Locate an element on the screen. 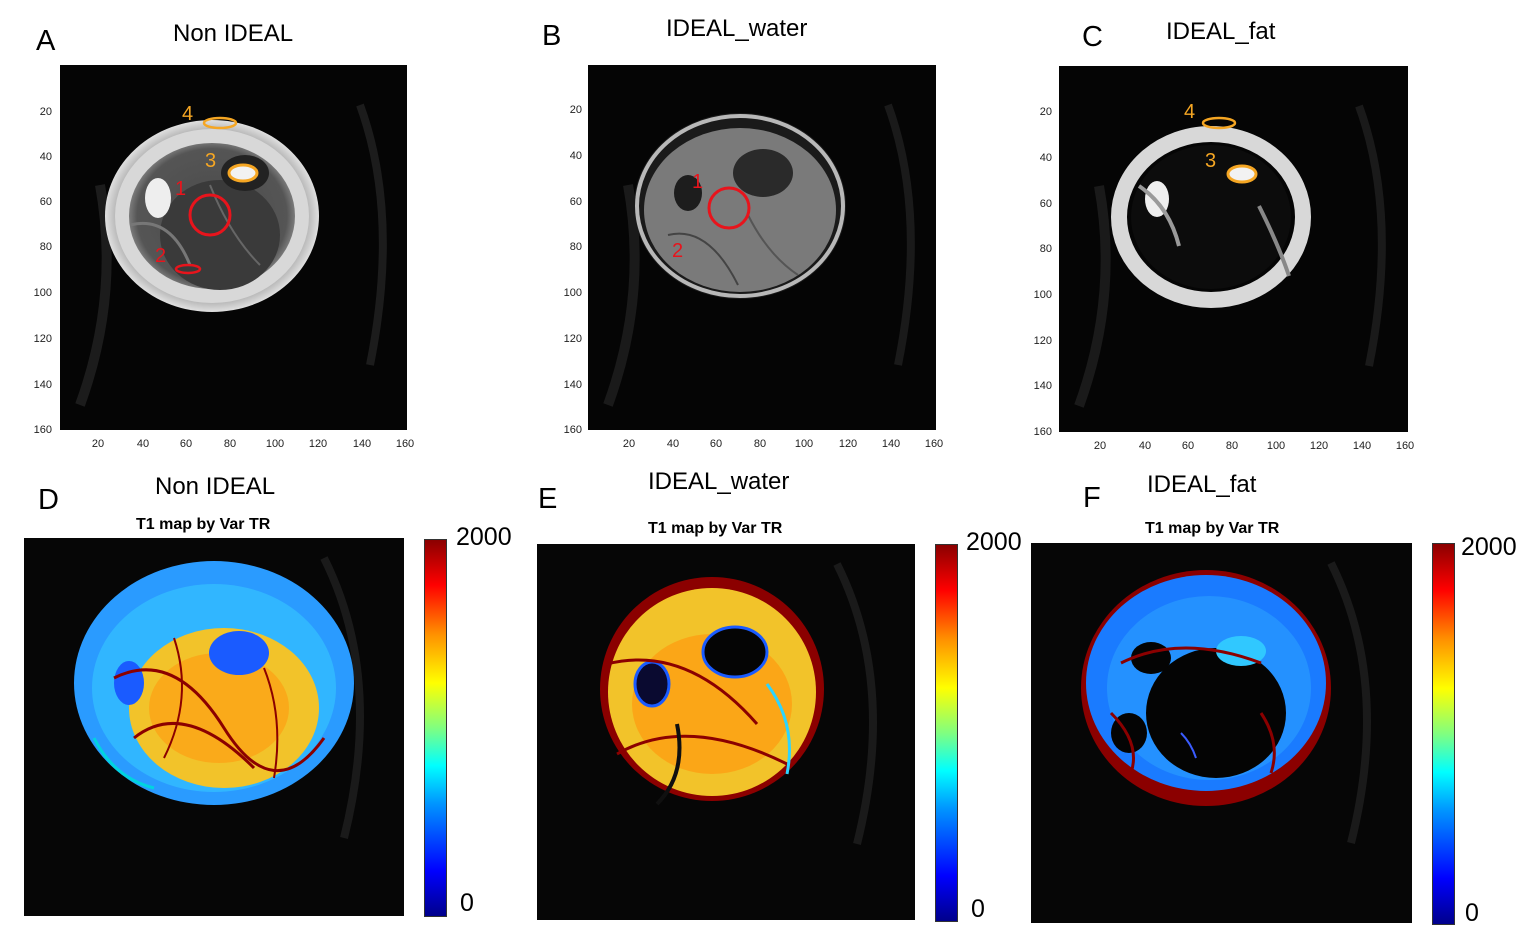 The height and width of the screenshot is (949, 1537). panel-letter-f: F is located at coordinates (1092, 498).